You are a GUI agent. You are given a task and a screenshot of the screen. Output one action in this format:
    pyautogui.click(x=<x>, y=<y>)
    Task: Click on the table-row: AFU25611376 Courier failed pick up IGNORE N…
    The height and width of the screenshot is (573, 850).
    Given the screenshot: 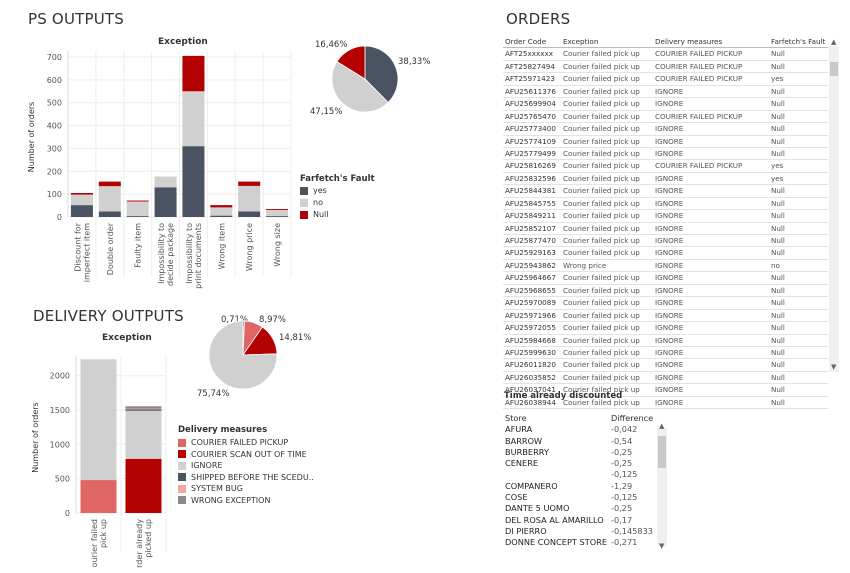 What is the action you would take?
    pyautogui.click(x=665, y=92)
    